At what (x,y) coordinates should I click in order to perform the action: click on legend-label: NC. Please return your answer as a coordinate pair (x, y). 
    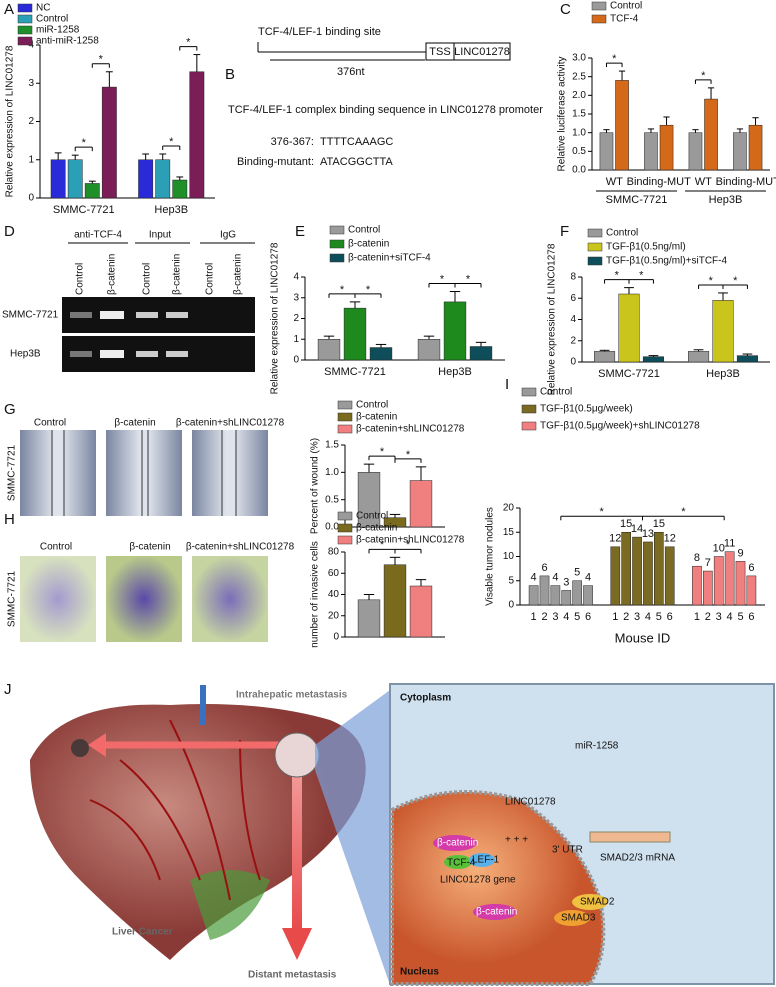
    Looking at the image, I should click on (43, 8).